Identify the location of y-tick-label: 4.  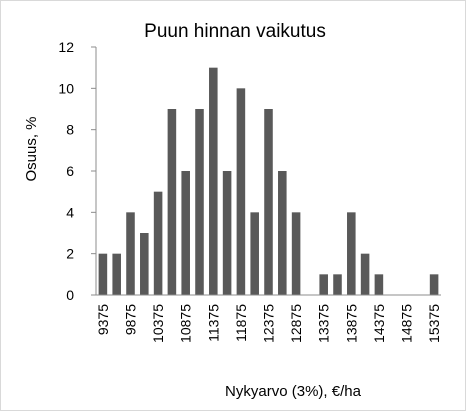
(70, 212).